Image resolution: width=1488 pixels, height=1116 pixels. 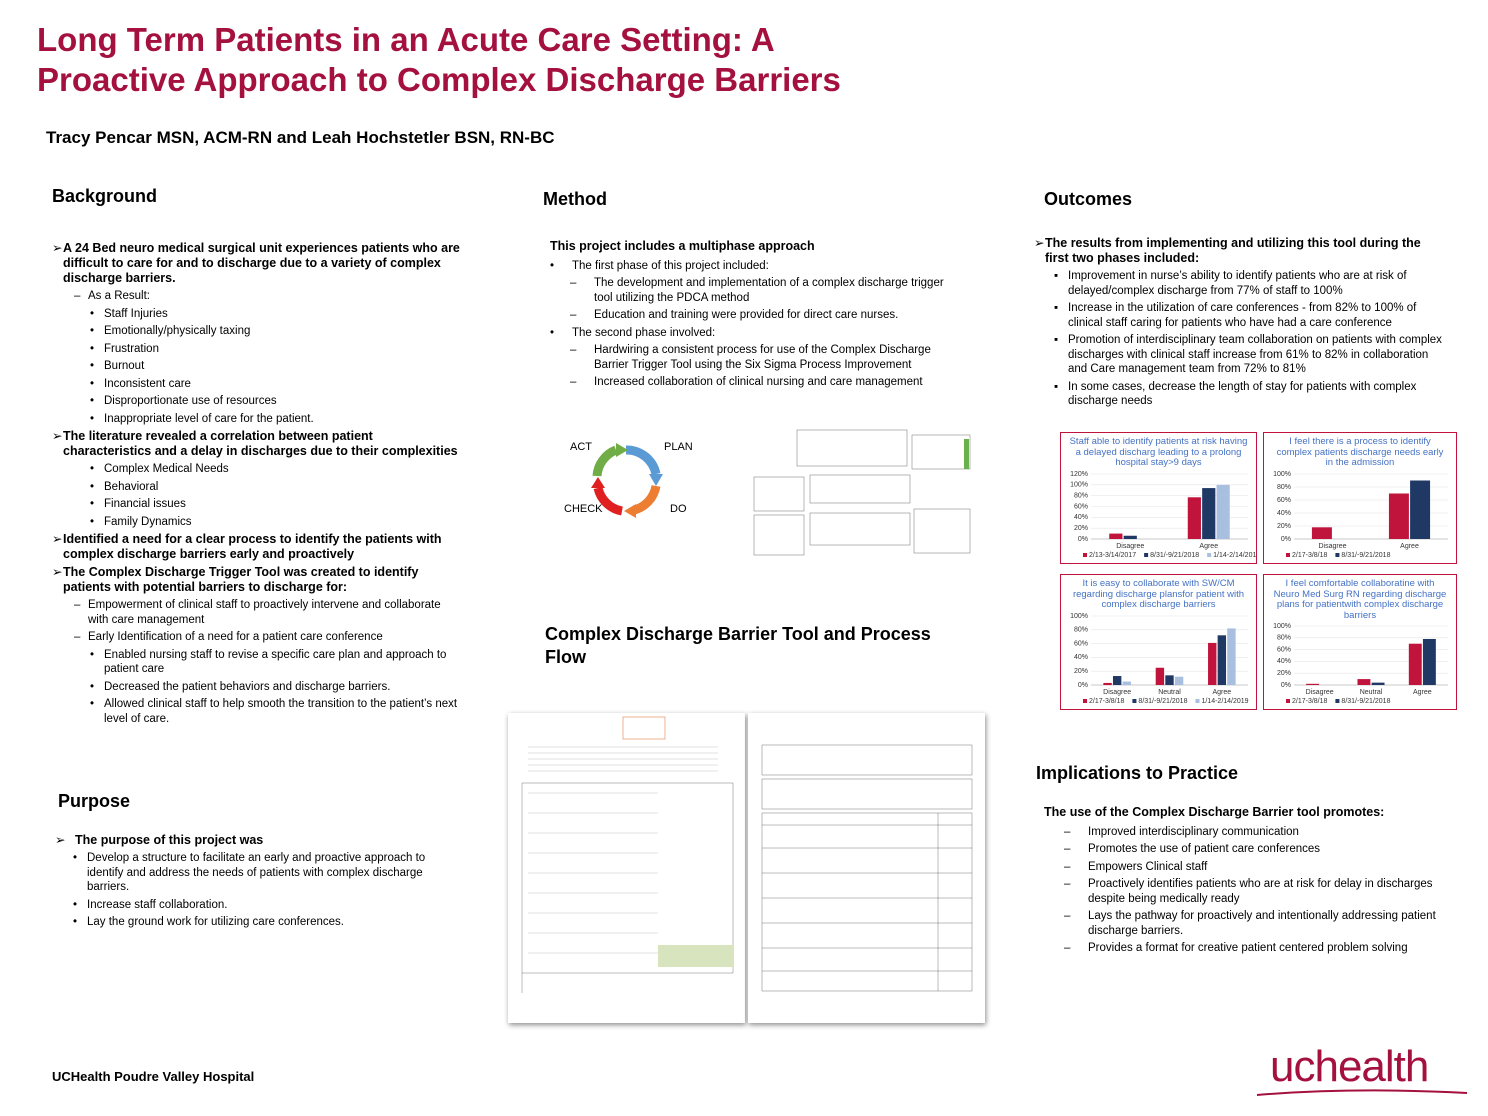 What do you see at coordinates (1284, 500) in the screenshot?
I see `y-tick-label: 60%` at bounding box center [1284, 500].